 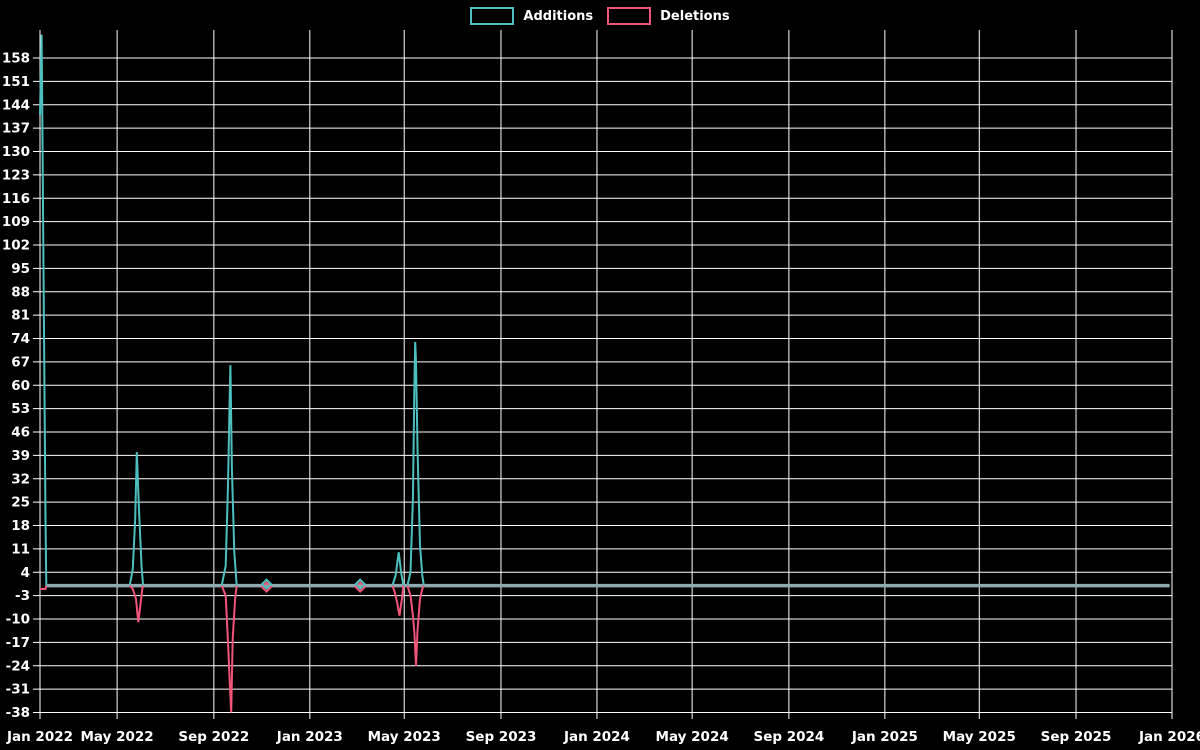 I want to click on x-tick-label: May 2024, so click(x=692, y=737).